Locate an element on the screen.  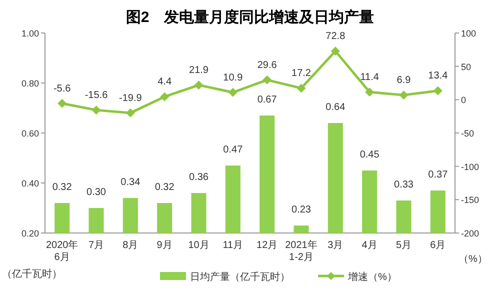
legend-label: 日均产量（亿千瓦时） is located at coordinates (240, 277).